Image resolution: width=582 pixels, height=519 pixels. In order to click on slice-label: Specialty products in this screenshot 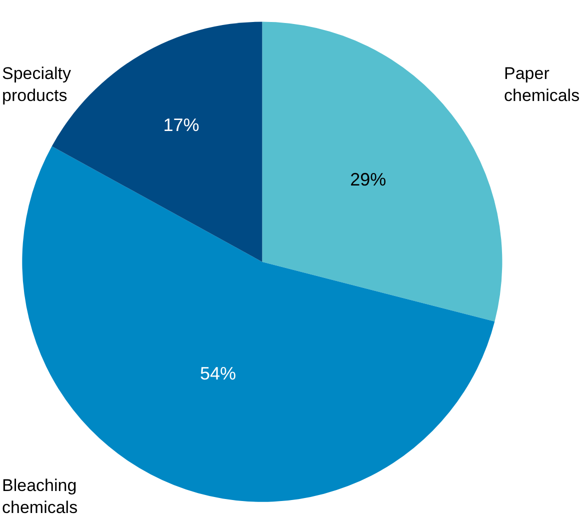, I will do `click(37, 85)`.